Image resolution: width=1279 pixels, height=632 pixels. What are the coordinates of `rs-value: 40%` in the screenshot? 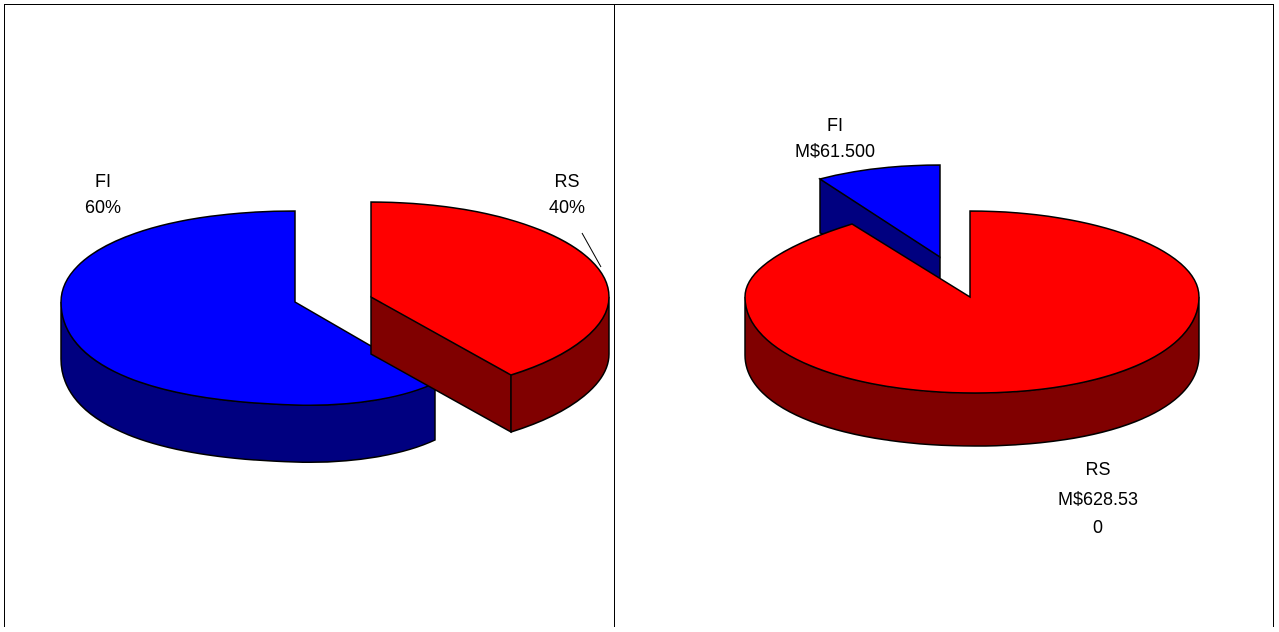 It's located at (567, 207).